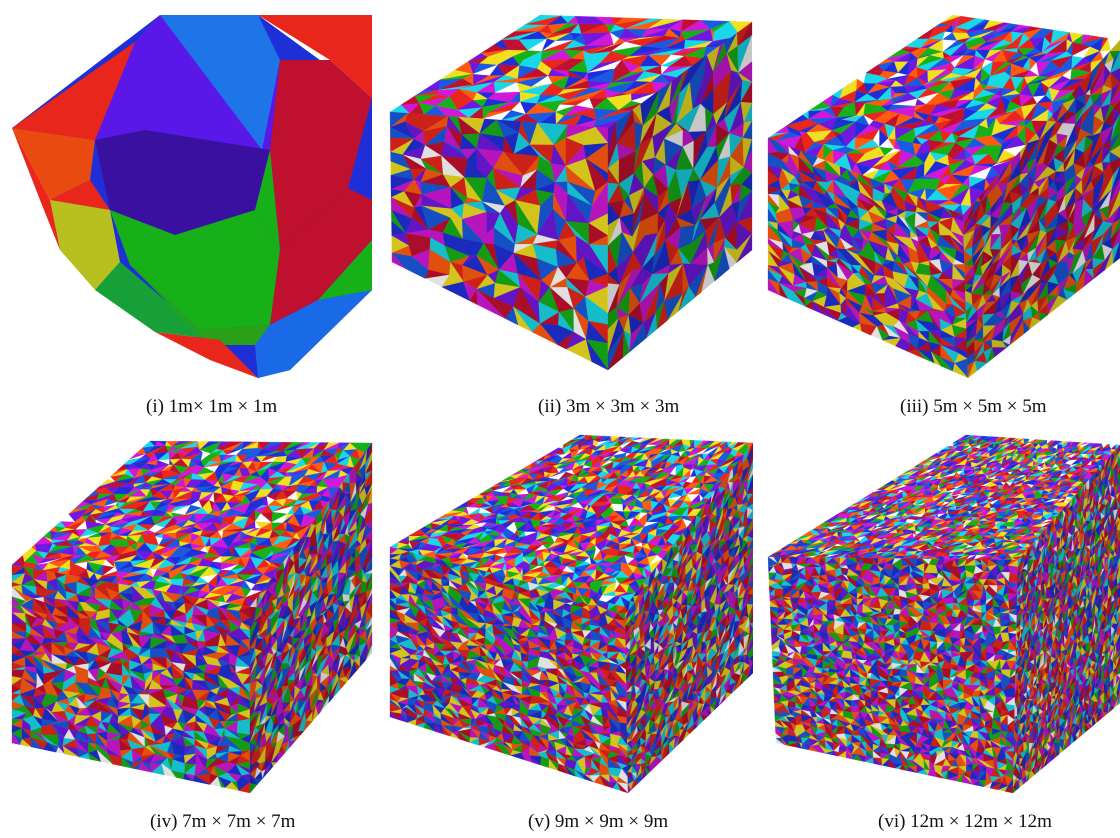 The image size is (1120, 838). I want to click on cube-i, so click(192, 196).